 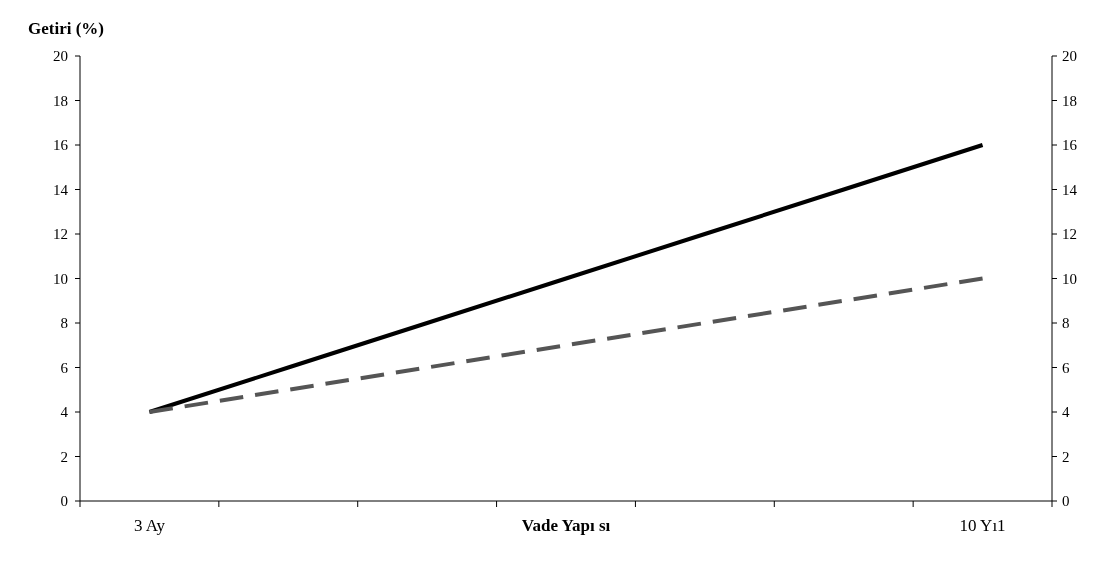 I want to click on y-axis-title: Getiri (%), so click(x=66, y=28).